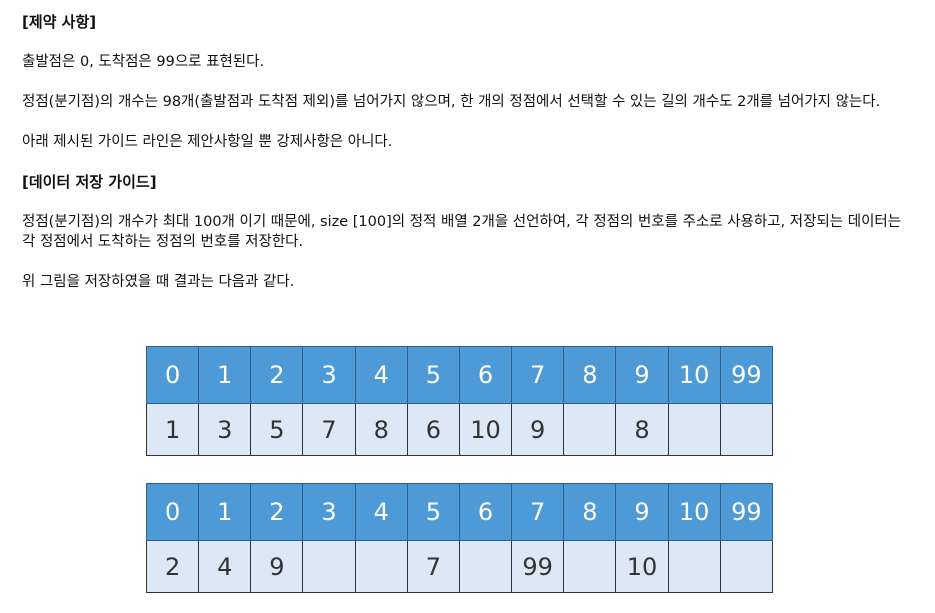 The image size is (935, 613). Describe the element at coordinates (538, 566) in the screenshot. I see `value-cell: 99` at that location.